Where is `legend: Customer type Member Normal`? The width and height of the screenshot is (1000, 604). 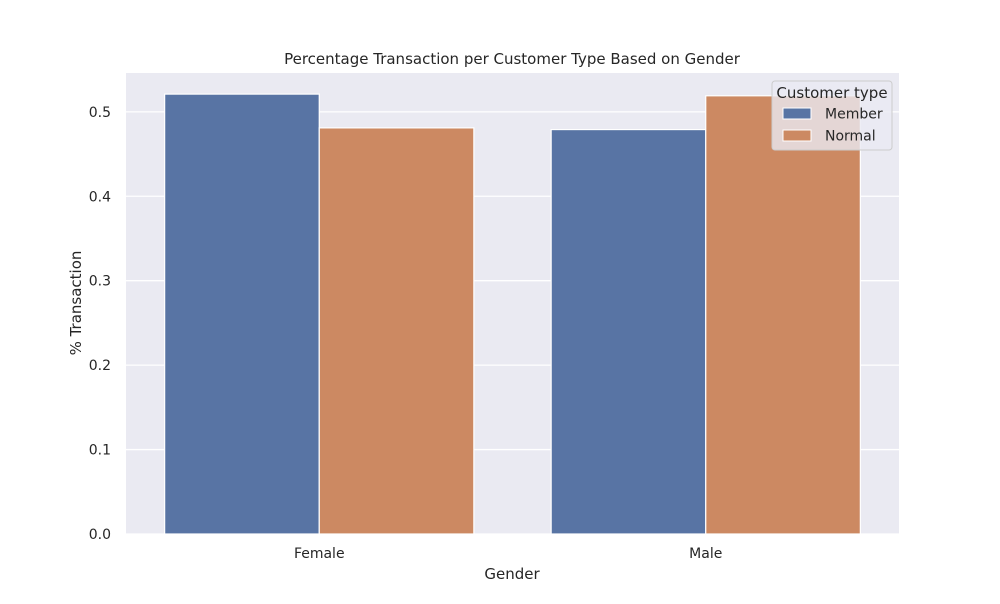 legend: Customer type Member Normal is located at coordinates (832, 115).